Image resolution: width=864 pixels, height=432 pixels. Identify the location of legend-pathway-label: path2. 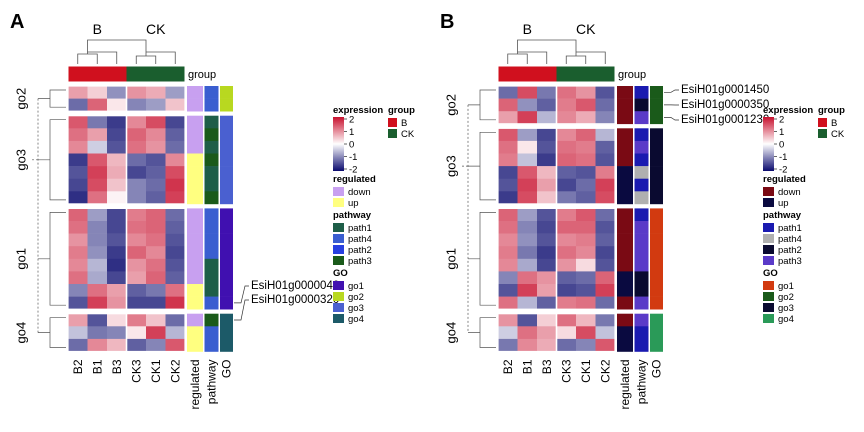
(360, 250).